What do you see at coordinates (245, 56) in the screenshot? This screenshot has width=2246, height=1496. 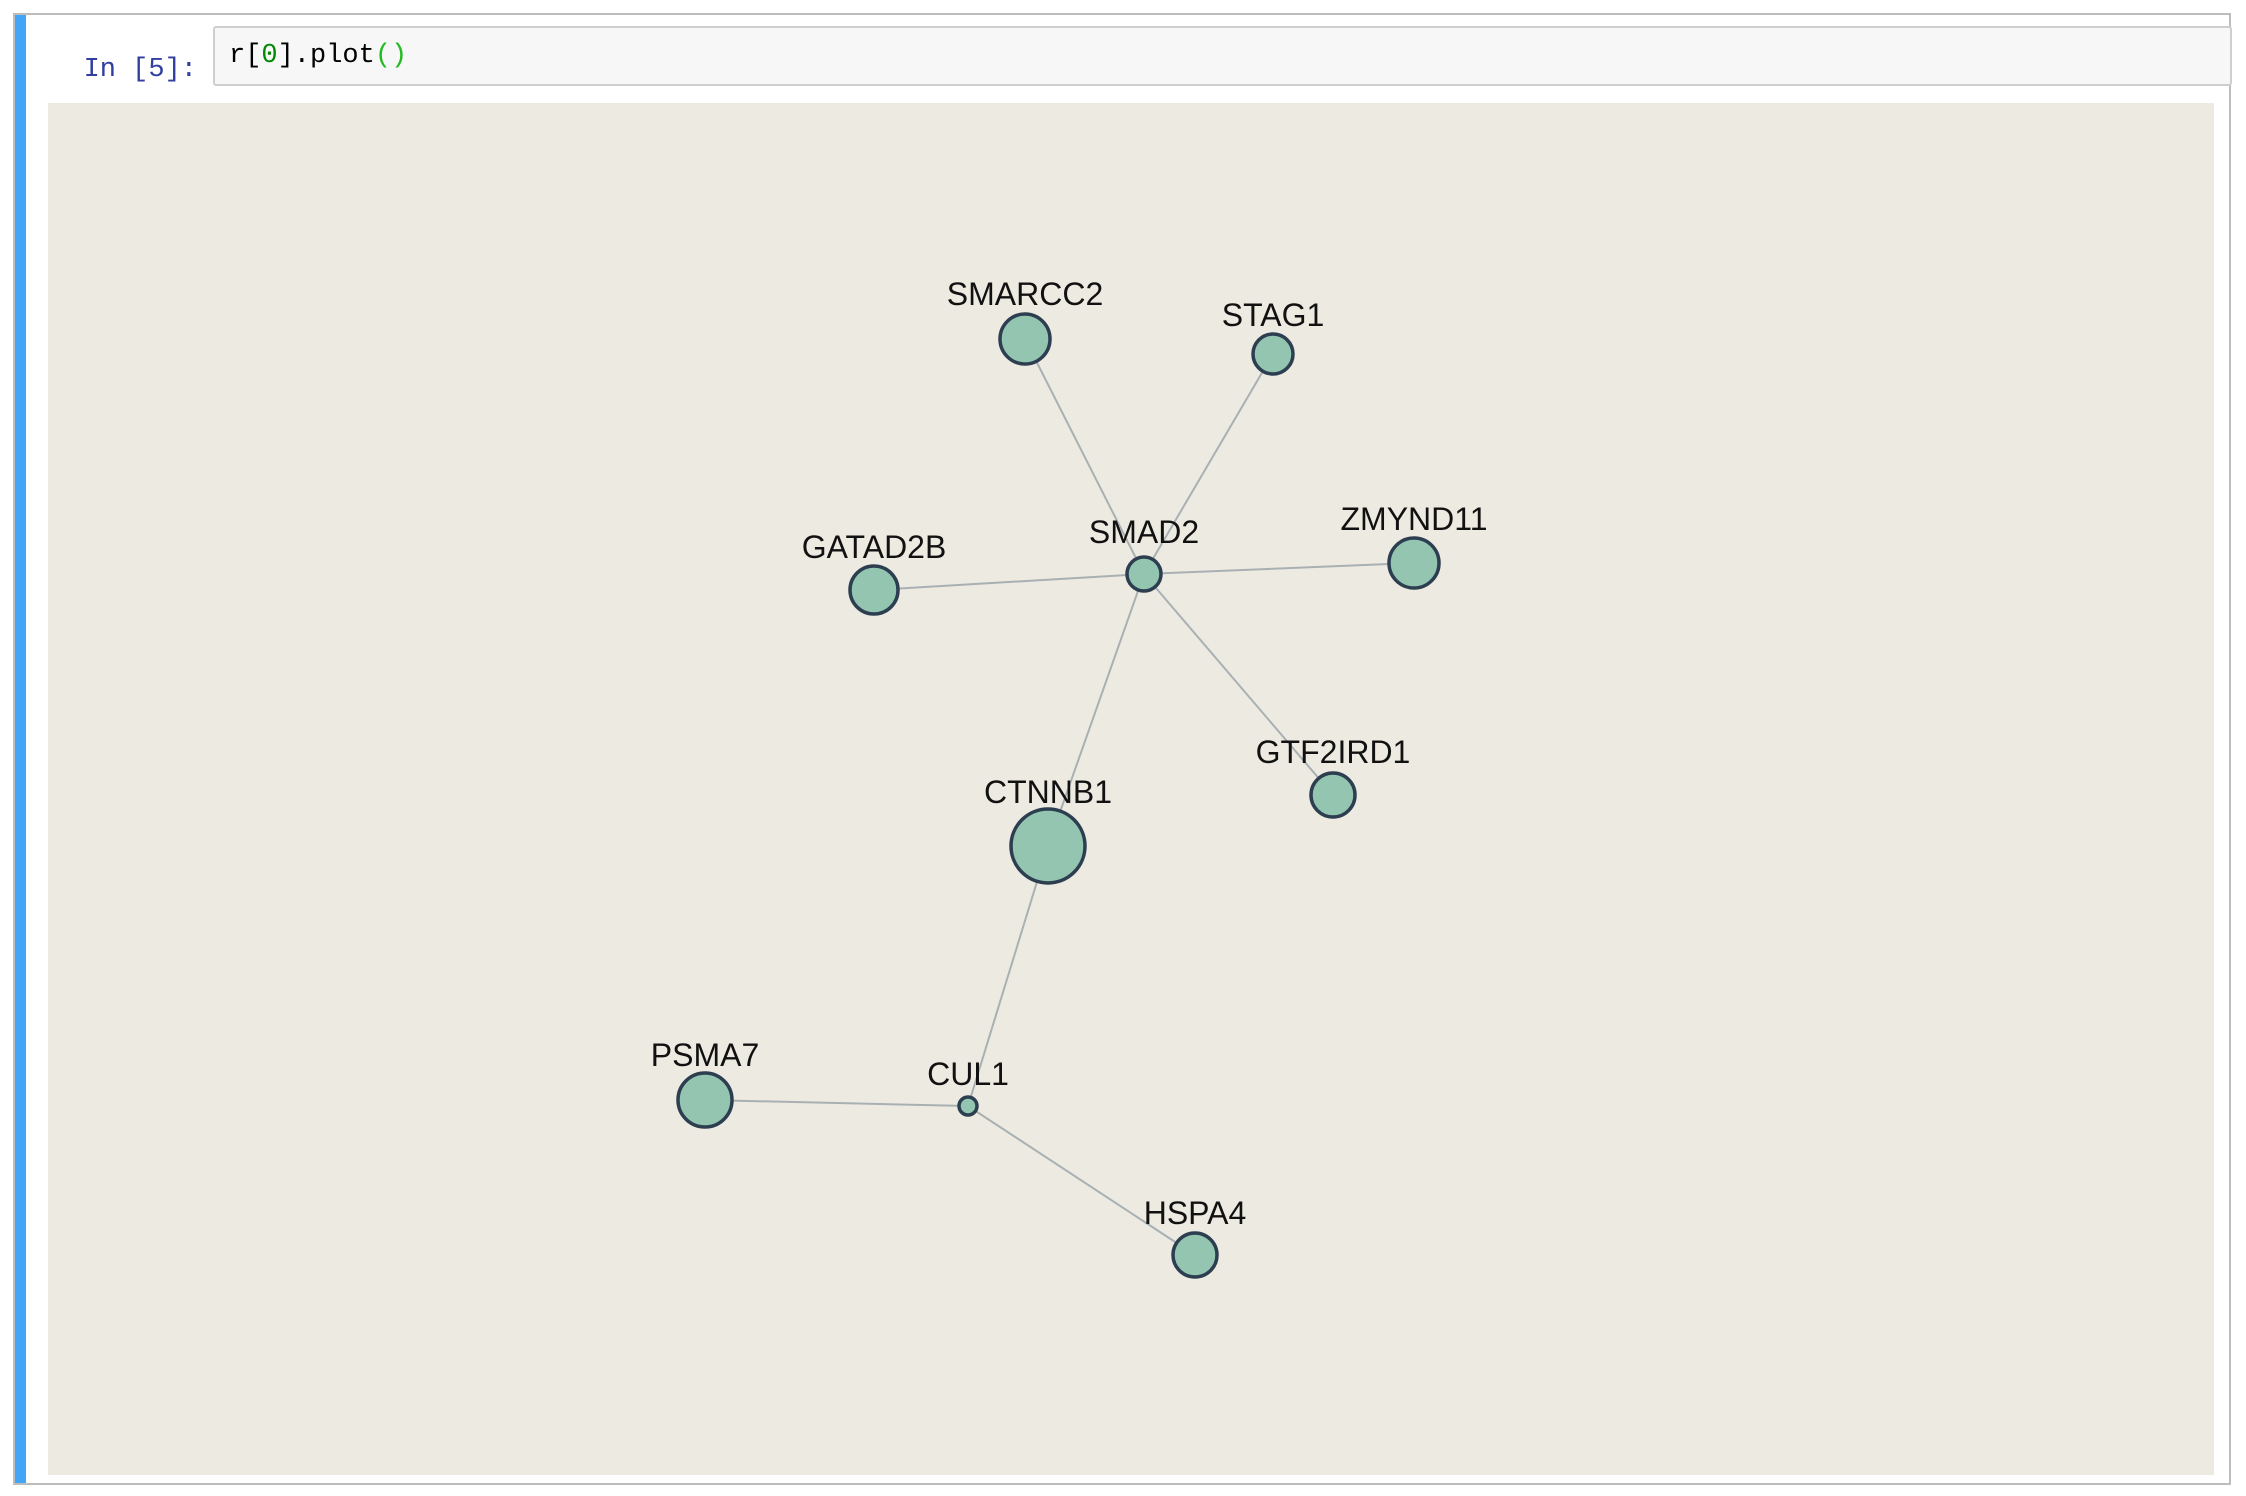 I see `code-token-identifier: r[` at bounding box center [245, 56].